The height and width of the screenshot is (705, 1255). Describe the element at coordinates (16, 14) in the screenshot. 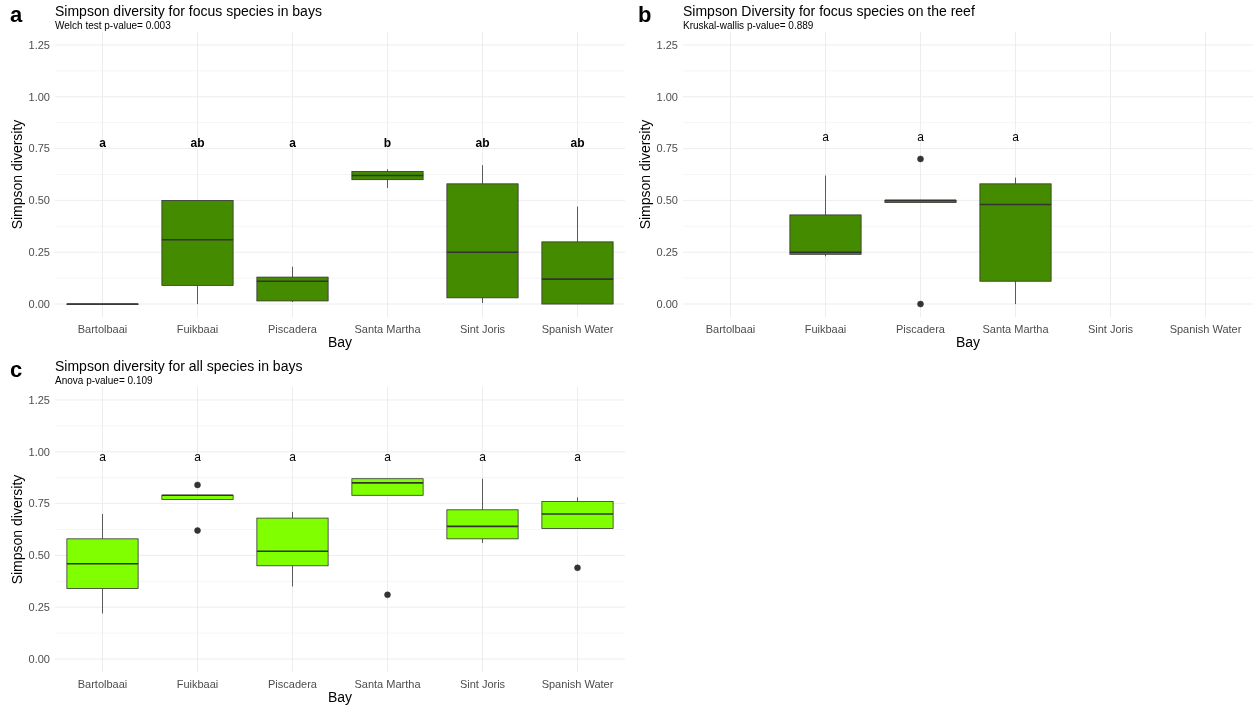

I see `text: a` at that location.